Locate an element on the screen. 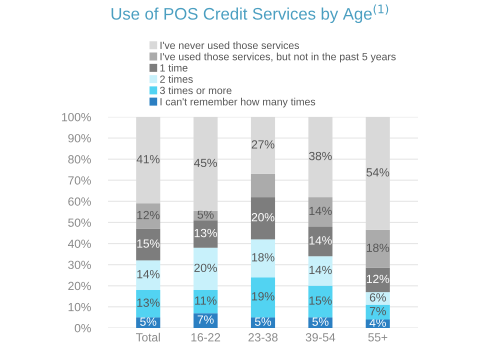  x-tick-label: 16-22 is located at coordinates (205, 337).